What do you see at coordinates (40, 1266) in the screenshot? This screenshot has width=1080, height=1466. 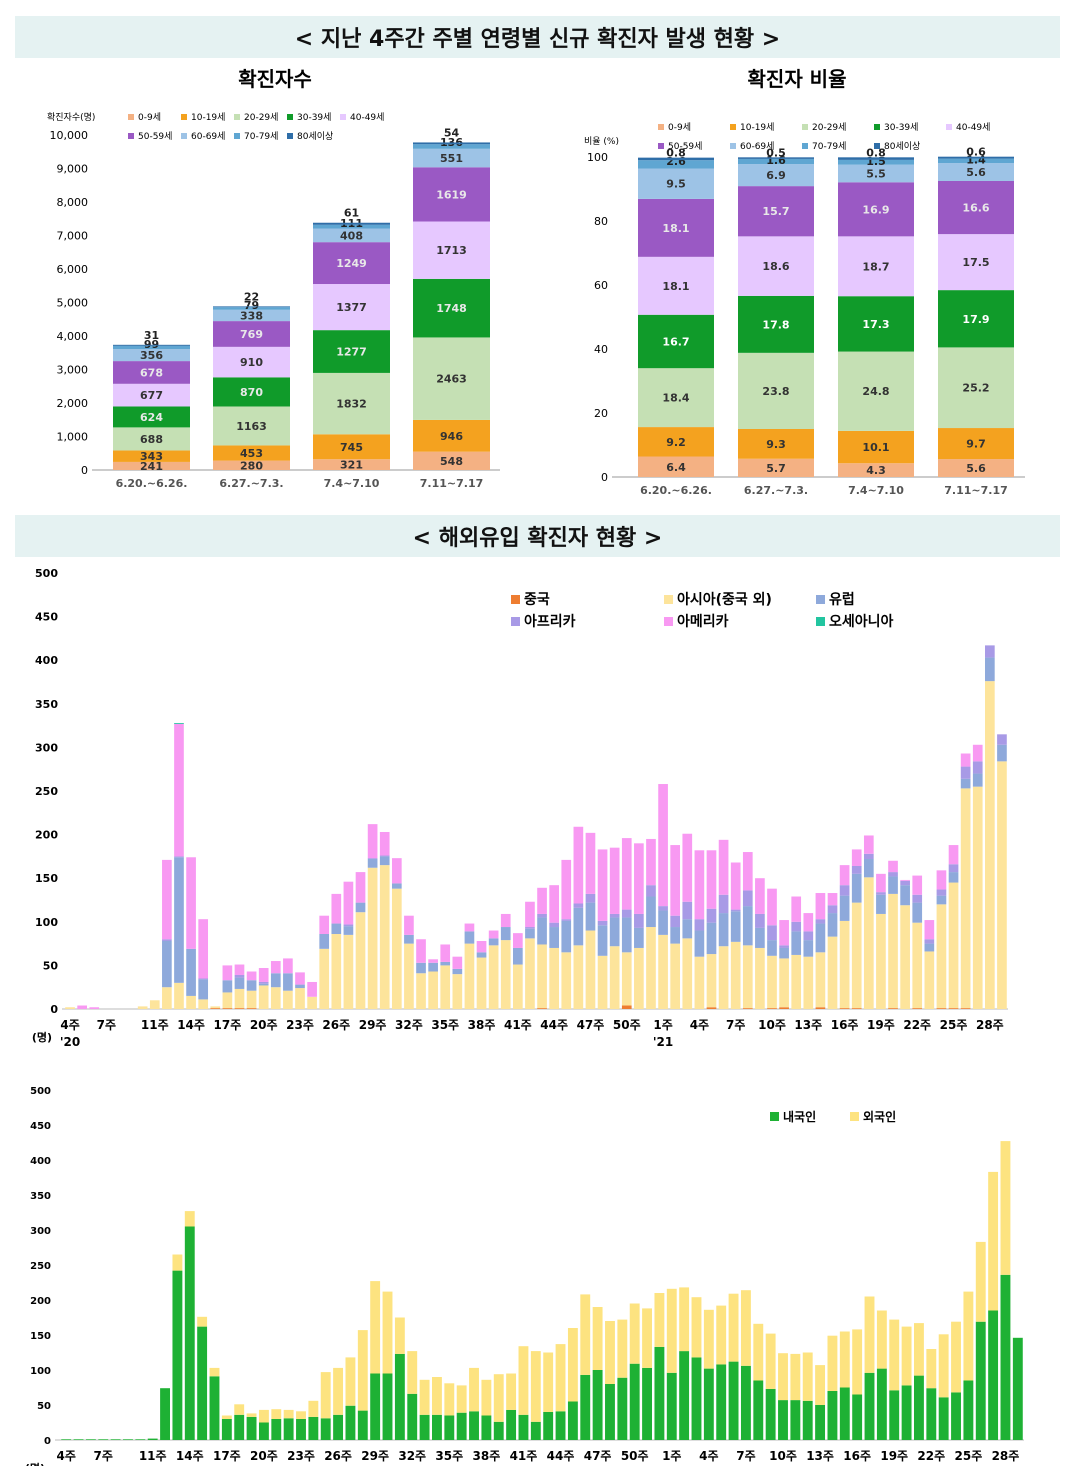 I see `y-tick-label: 250` at bounding box center [40, 1266].